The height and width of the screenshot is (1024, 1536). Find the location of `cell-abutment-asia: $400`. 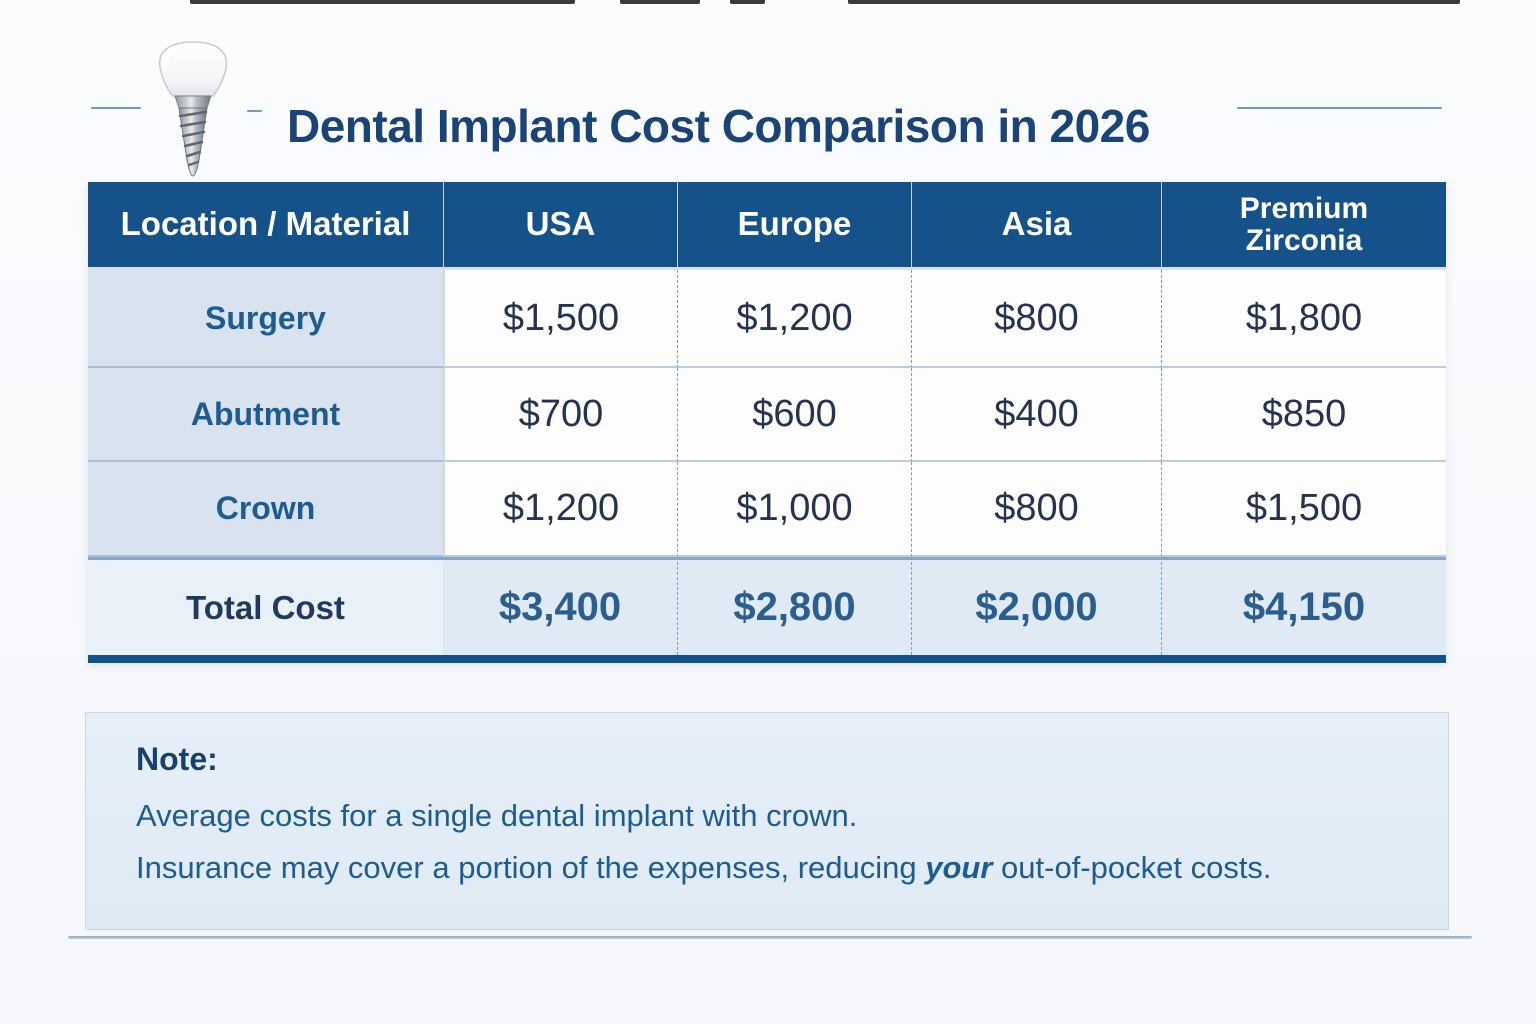

cell-abutment-asia: $400 is located at coordinates (1036, 415).